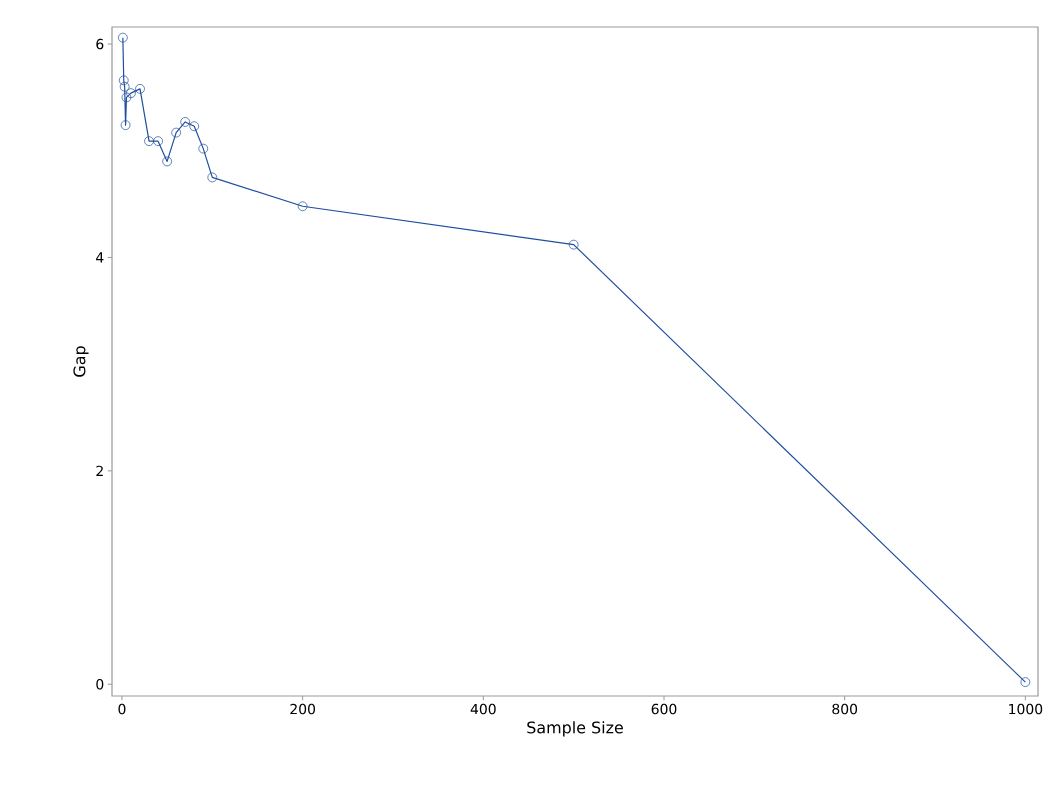 The height and width of the screenshot is (796, 1059). What do you see at coordinates (303, 709) in the screenshot?
I see `x-tick-label: 200` at bounding box center [303, 709].